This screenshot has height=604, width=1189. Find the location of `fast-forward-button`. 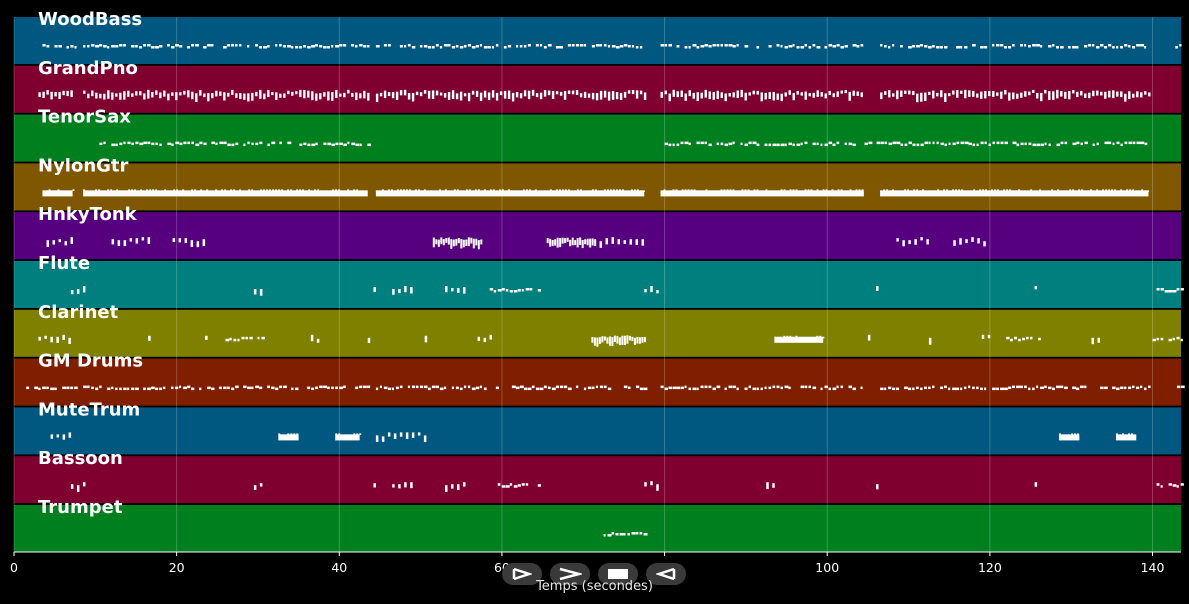

fast-forward-button is located at coordinates (570, 574).